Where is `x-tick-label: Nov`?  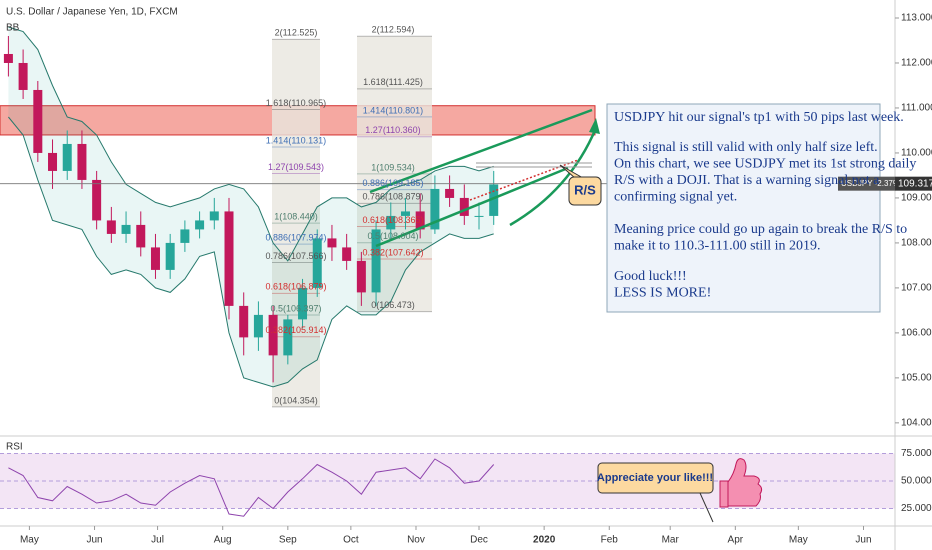
x-tick-label: Nov is located at coordinates (416, 540).